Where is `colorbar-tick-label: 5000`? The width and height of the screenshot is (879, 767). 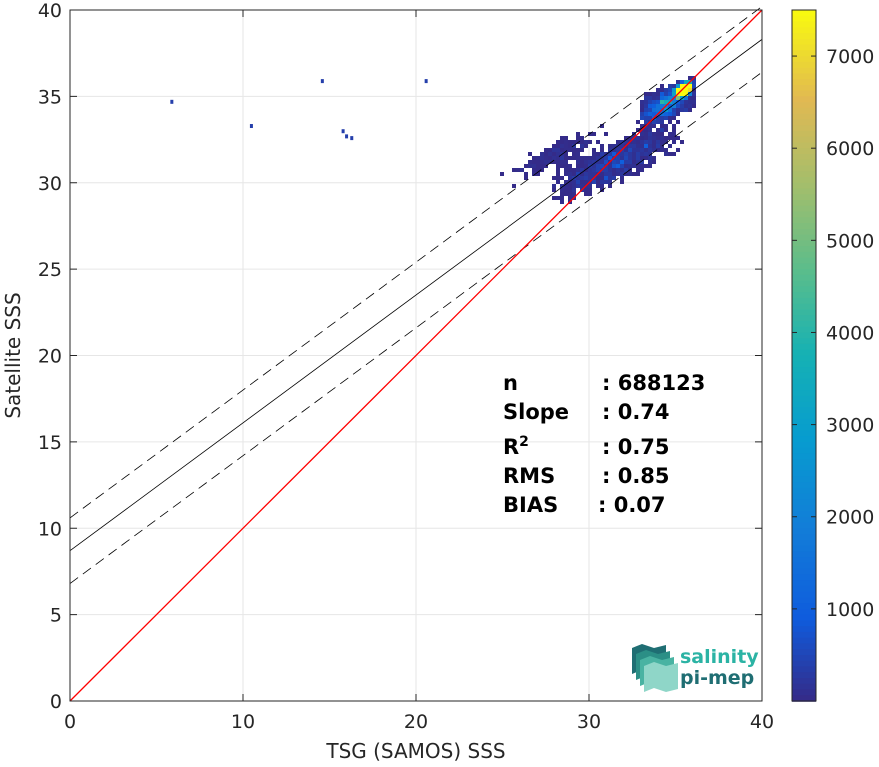
colorbar-tick-label: 5000 is located at coordinates (850, 241).